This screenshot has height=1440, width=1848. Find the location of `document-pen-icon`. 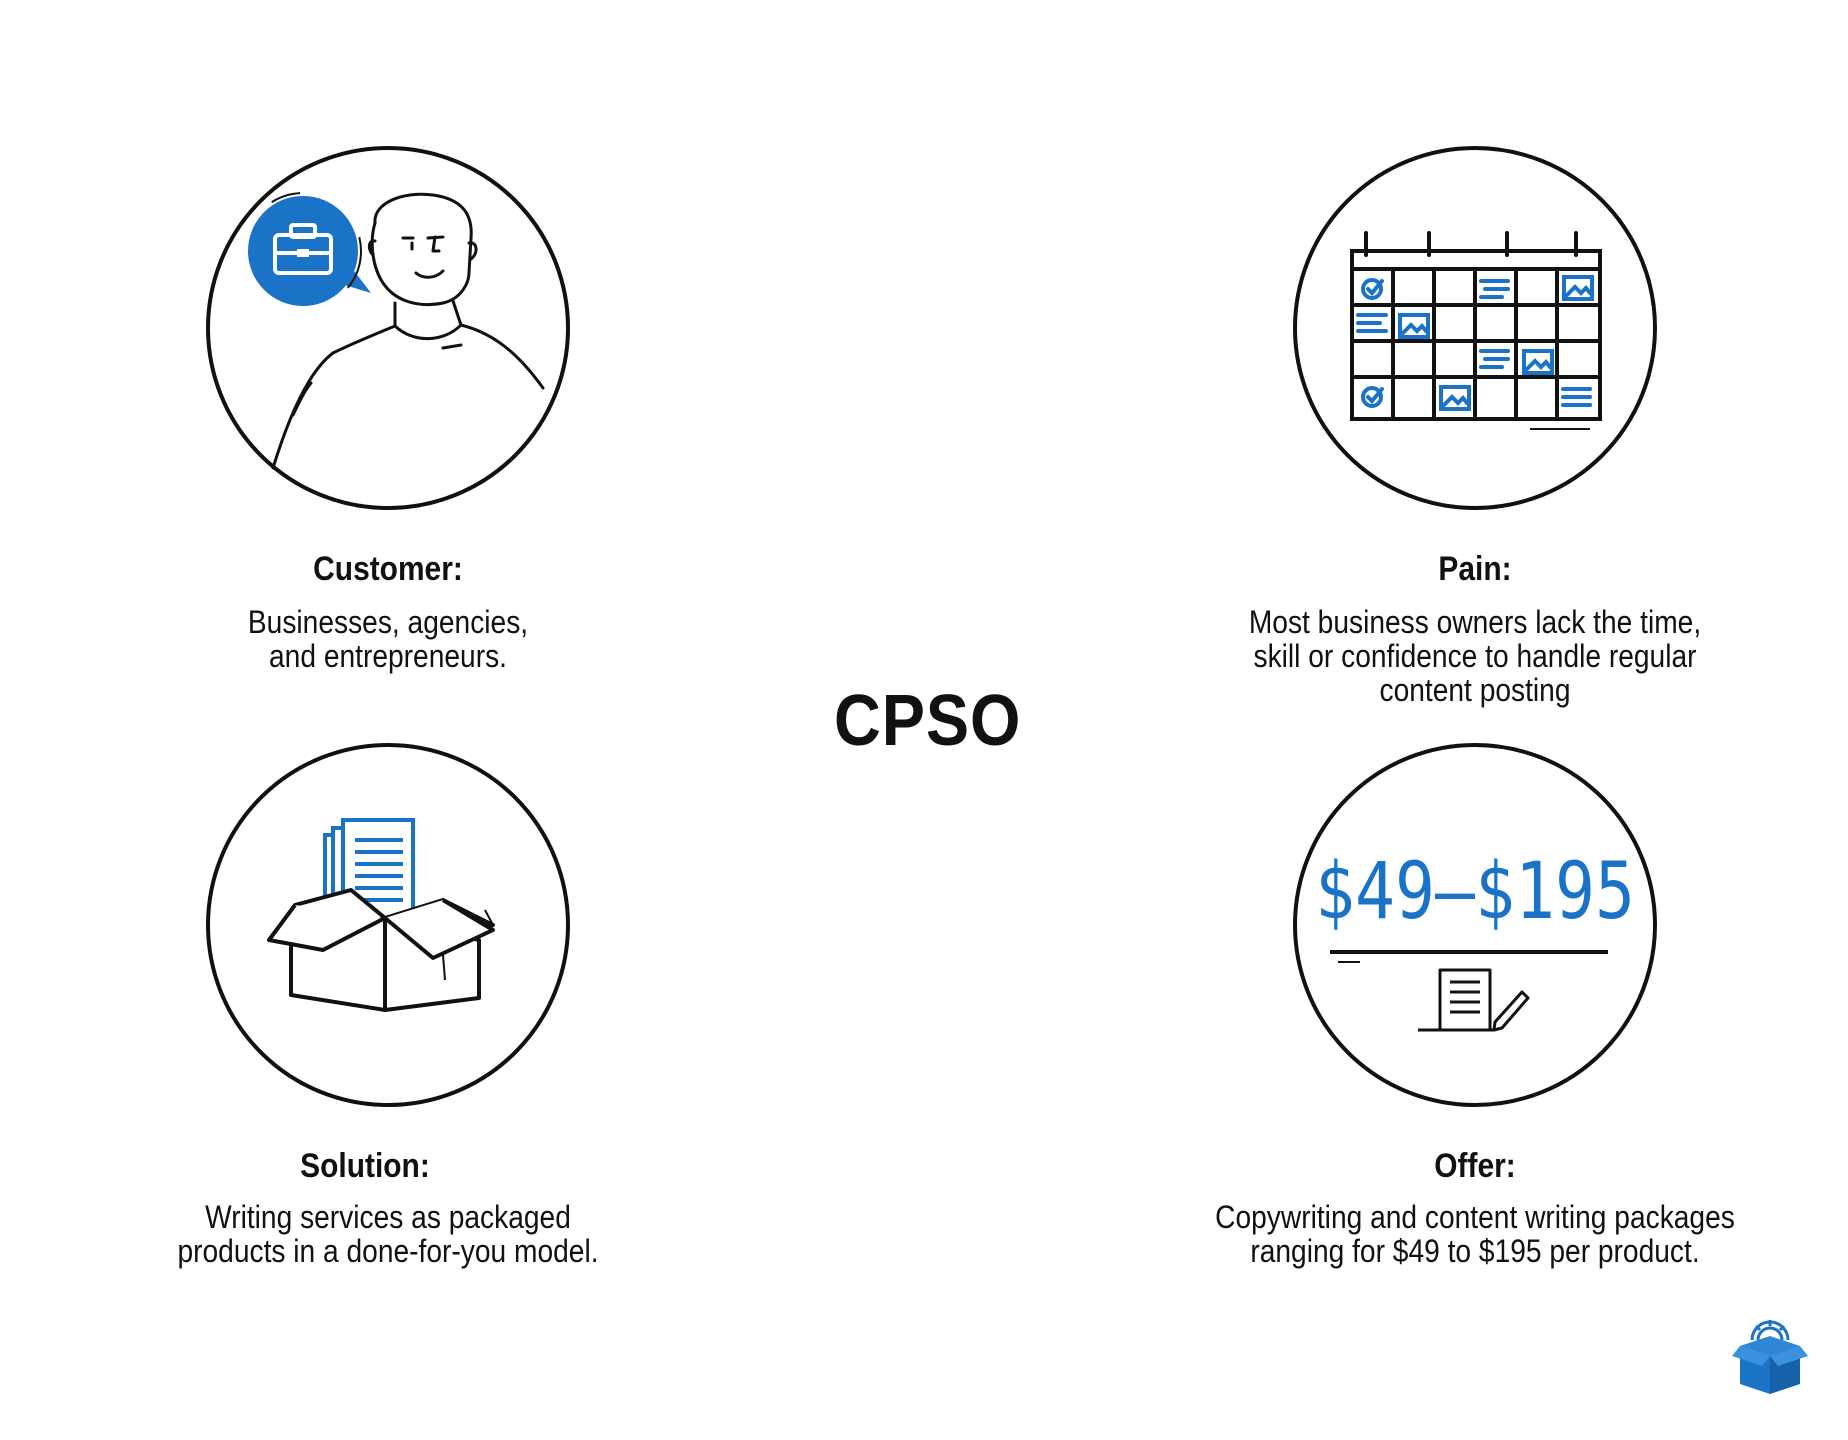

document-pen-icon is located at coordinates (1474, 1000).